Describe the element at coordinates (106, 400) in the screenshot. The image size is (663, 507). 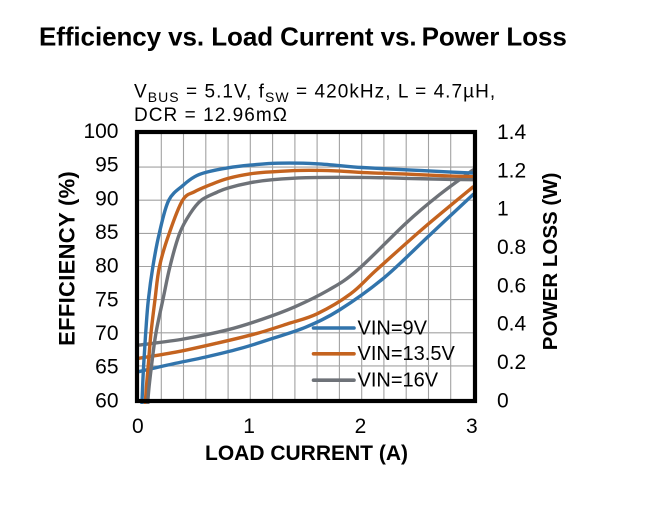
I see `svg-text: 60` at that location.